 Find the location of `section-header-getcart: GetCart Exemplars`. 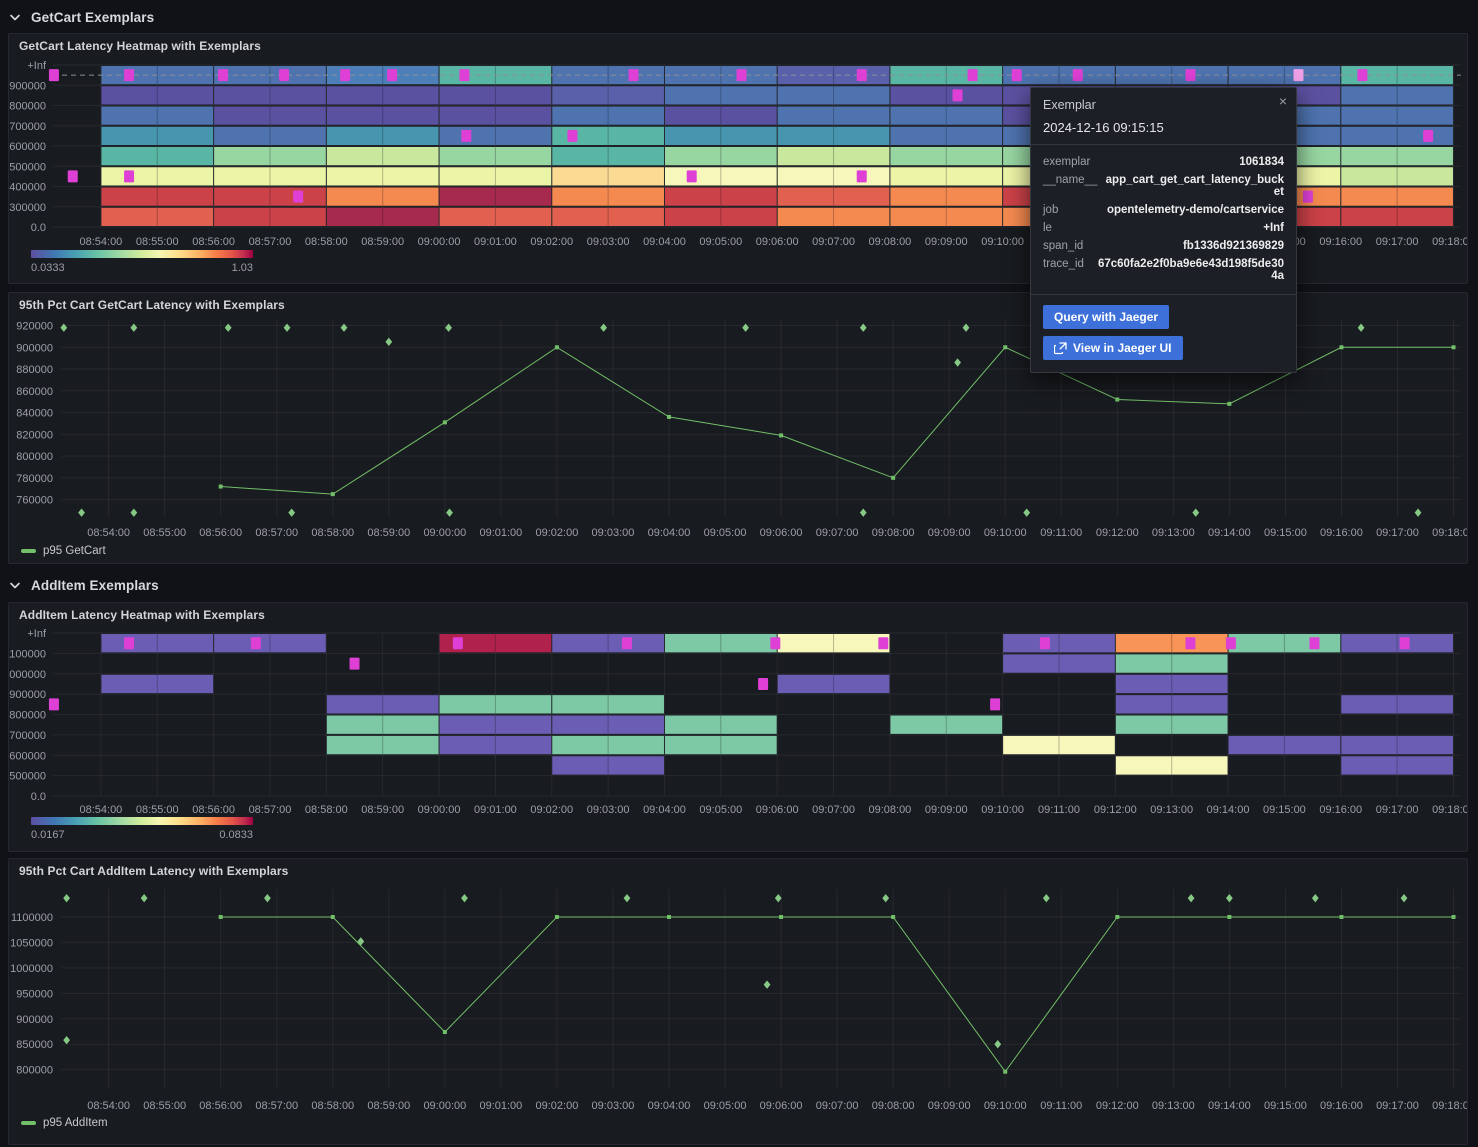

section-header-getcart: GetCart Exemplars is located at coordinates (81, 17).